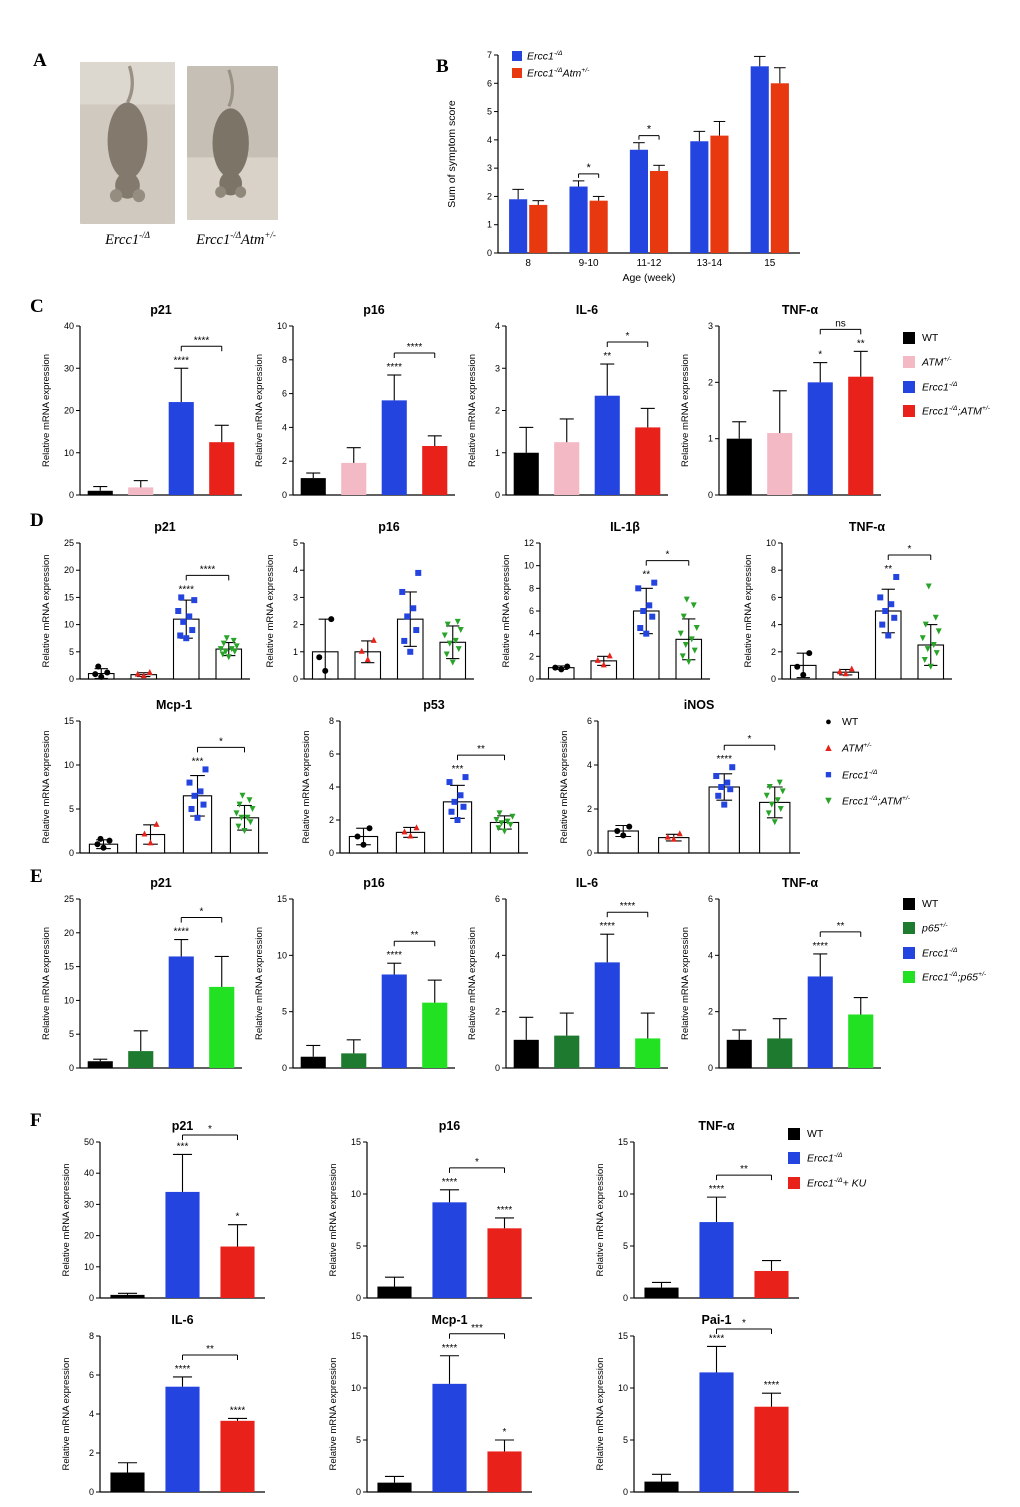 The width and height of the screenshot is (1020, 1507). Describe the element at coordinates (161, 310) in the screenshot. I see `svg-text: p21` at that location.